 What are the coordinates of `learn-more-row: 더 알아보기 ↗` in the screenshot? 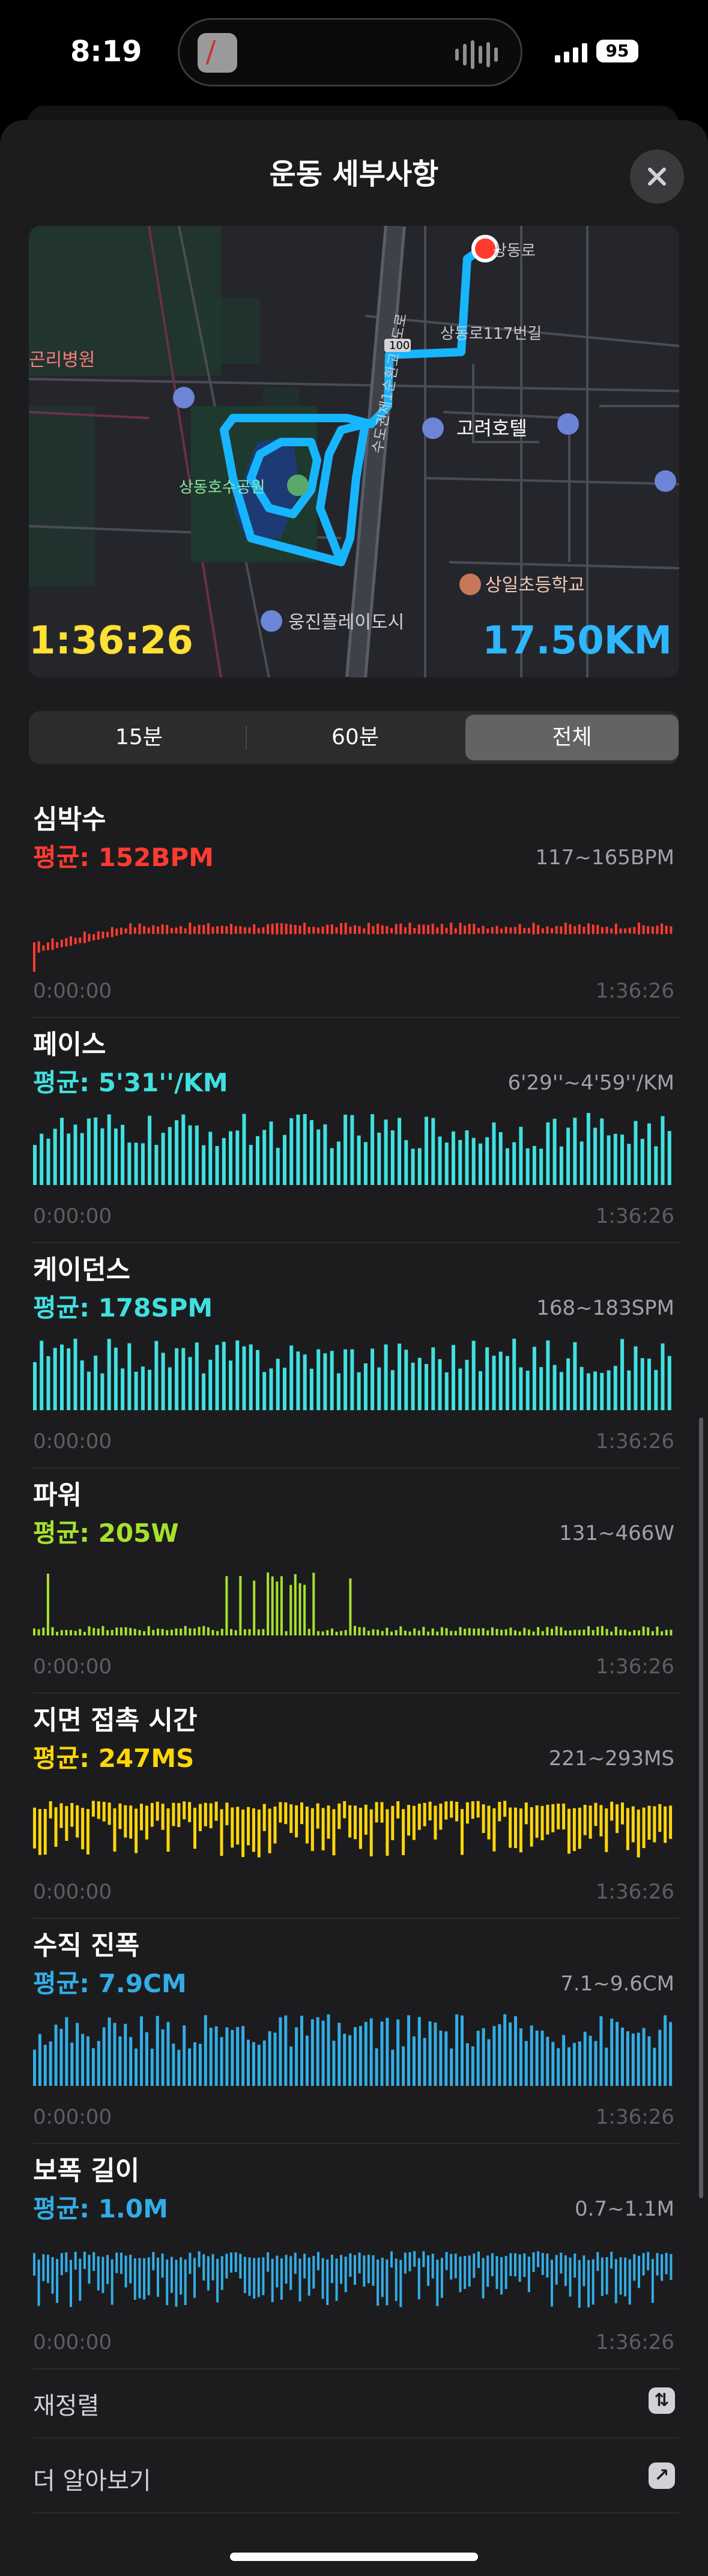 It's located at (354, 2476).